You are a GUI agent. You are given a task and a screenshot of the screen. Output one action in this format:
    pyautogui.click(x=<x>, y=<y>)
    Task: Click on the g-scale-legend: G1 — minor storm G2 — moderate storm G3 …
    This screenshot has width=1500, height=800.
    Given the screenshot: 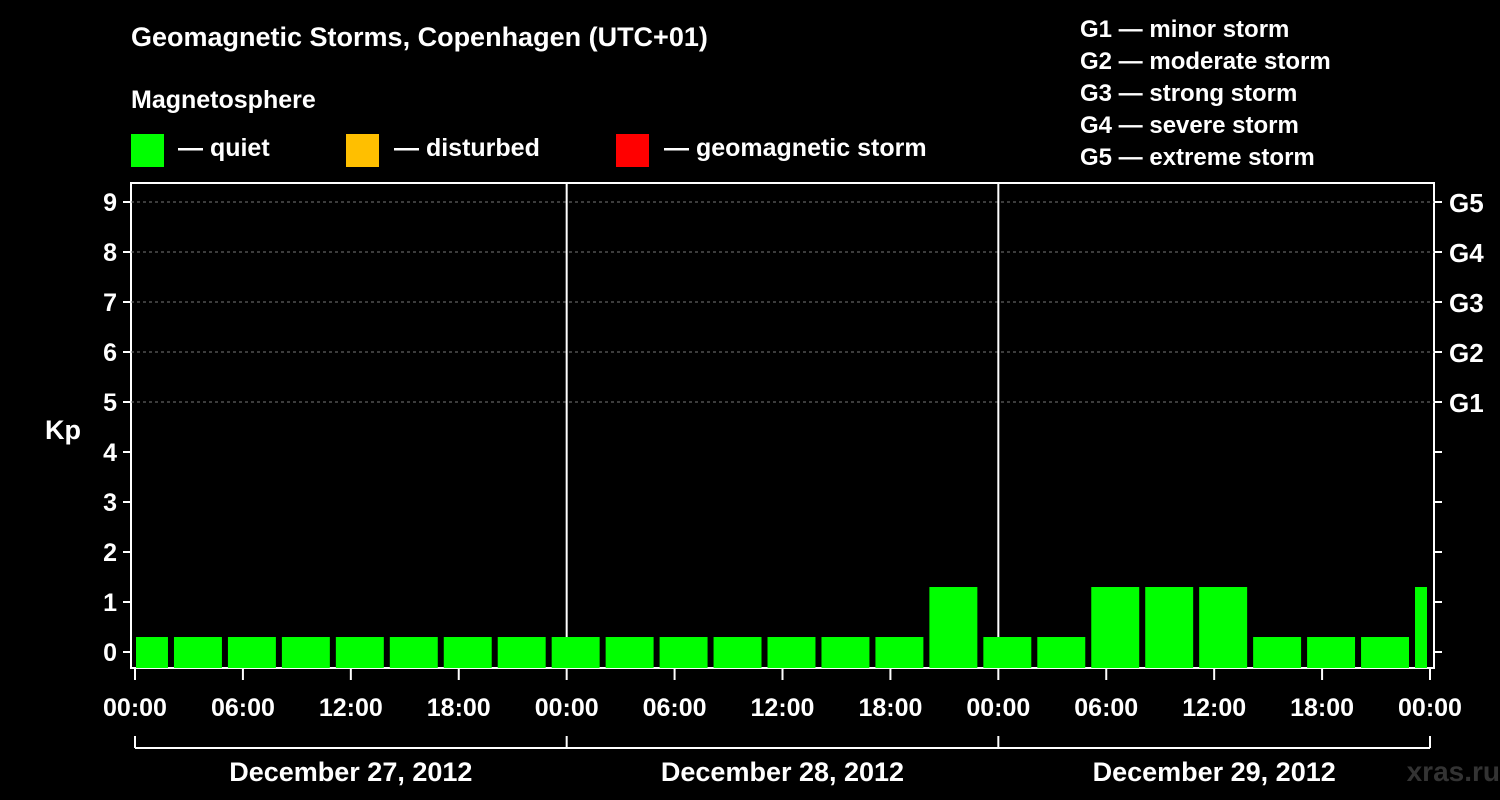 What is the action you would take?
    pyautogui.click(x=1205, y=94)
    